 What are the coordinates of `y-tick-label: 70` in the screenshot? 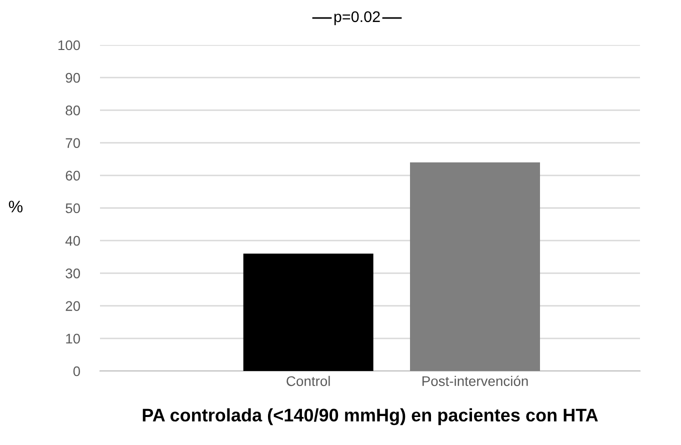 It's located at (73, 143).